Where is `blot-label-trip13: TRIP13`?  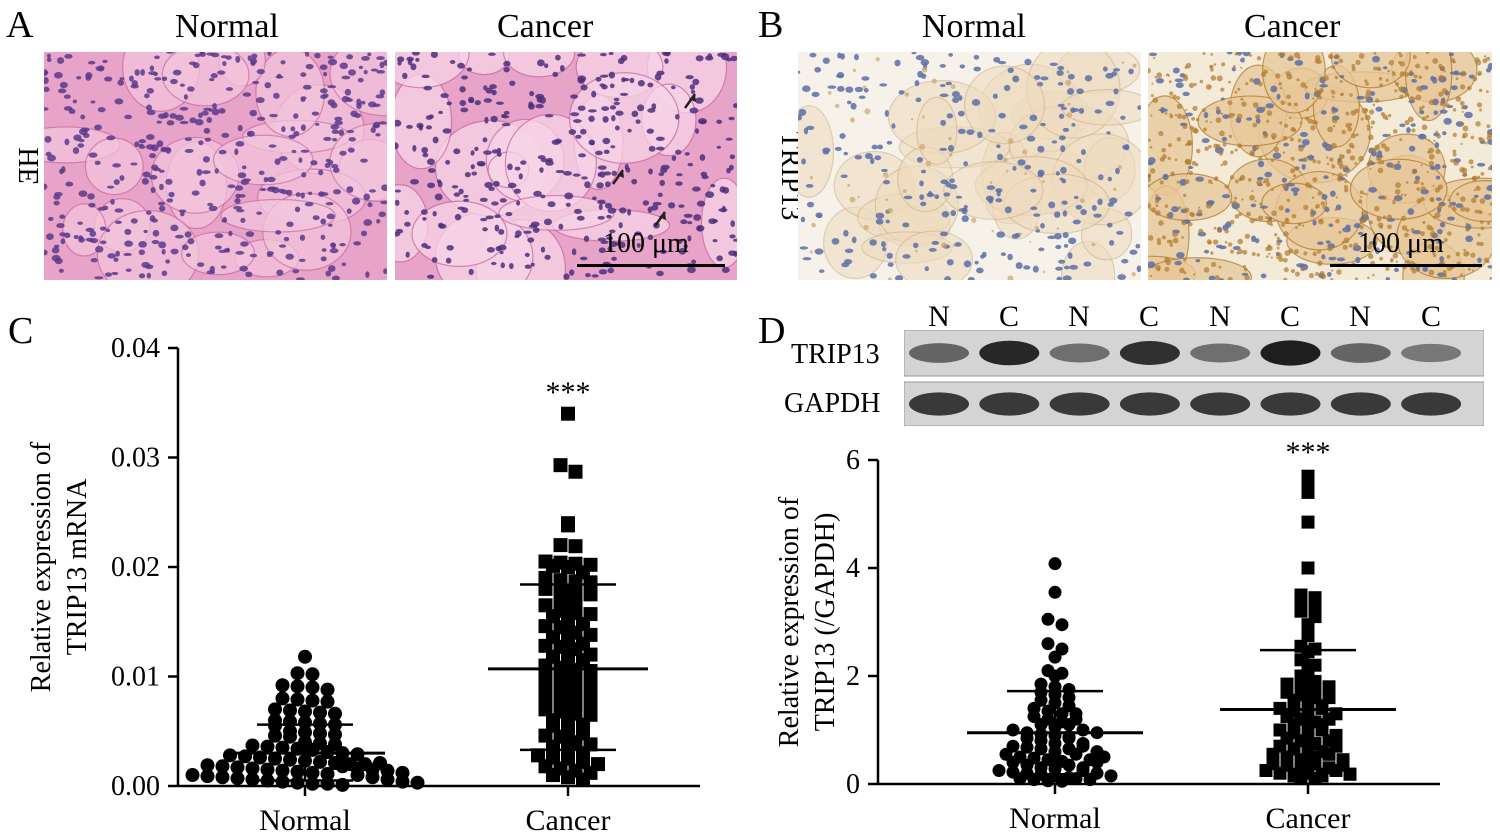 blot-label-trip13: TRIP13 is located at coordinates (835, 354).